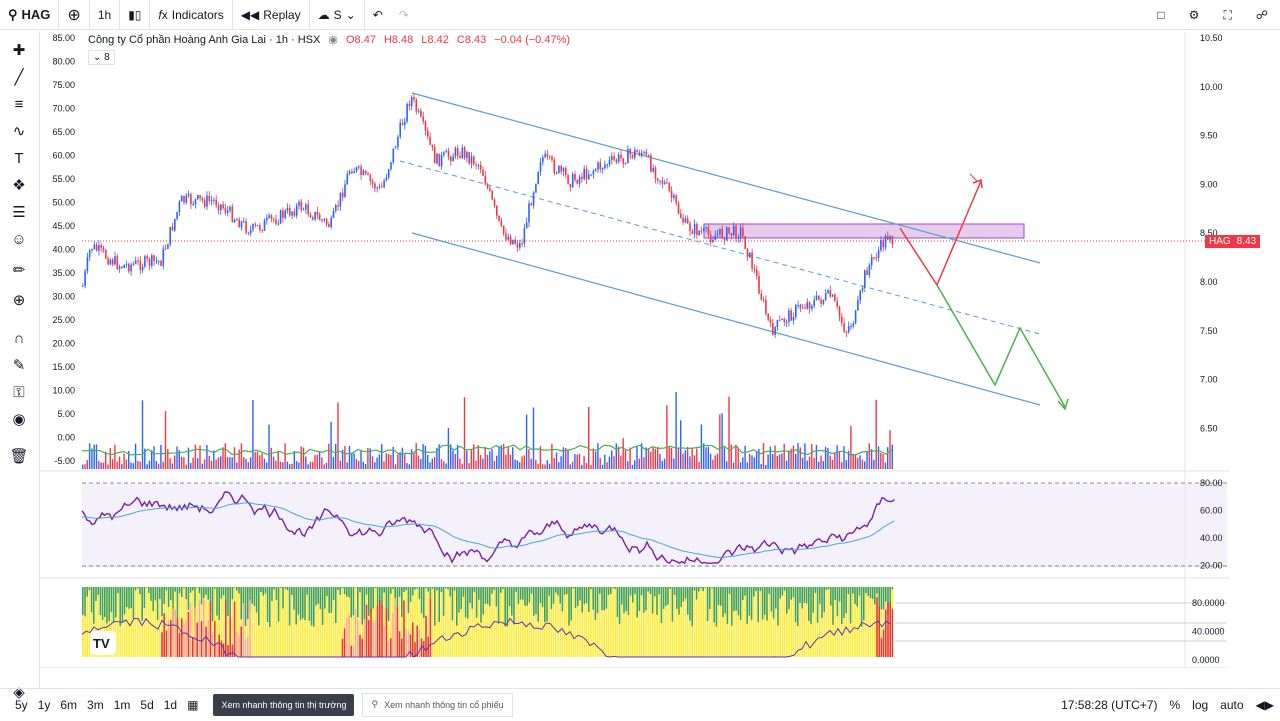 The height and width of the screenshot is (721, 1280). What do you see at coordinates (69, 704) in the screenshot?
I see `range-6m: 6m` at bounding box center [69, 704].